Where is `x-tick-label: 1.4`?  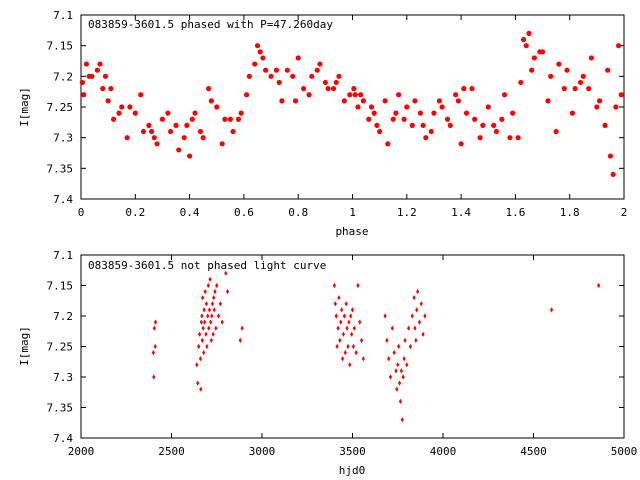
x-tick-label: 1.4 is located at coordinates (461, 212).